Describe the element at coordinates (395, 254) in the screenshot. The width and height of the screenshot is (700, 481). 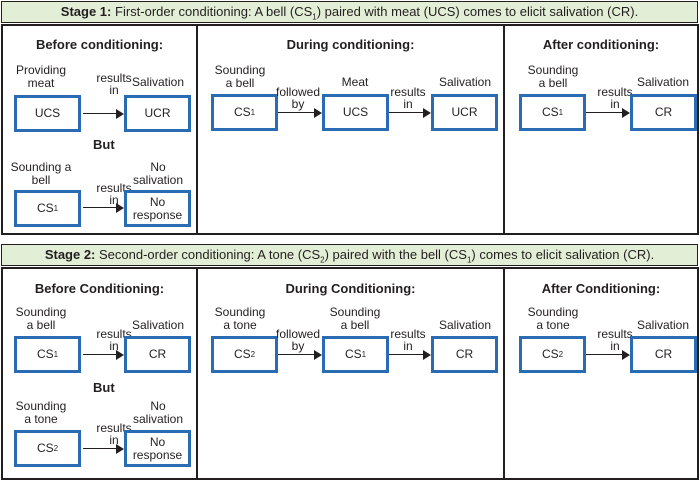
I see `stage2-header-mid: ) paired with the bell (CS` at that location.